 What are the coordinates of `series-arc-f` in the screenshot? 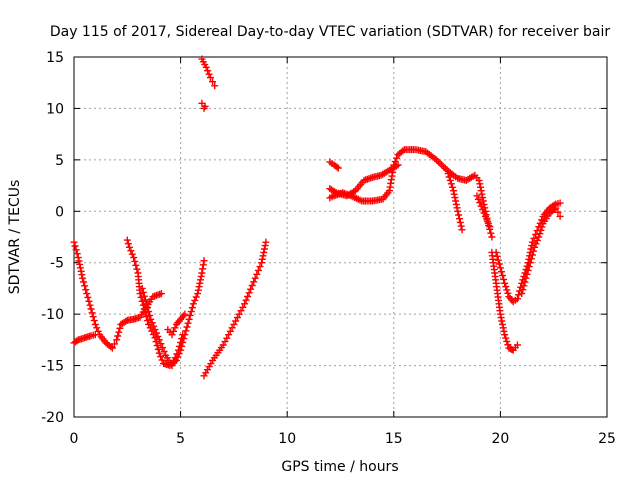 It's located at (208, 72).